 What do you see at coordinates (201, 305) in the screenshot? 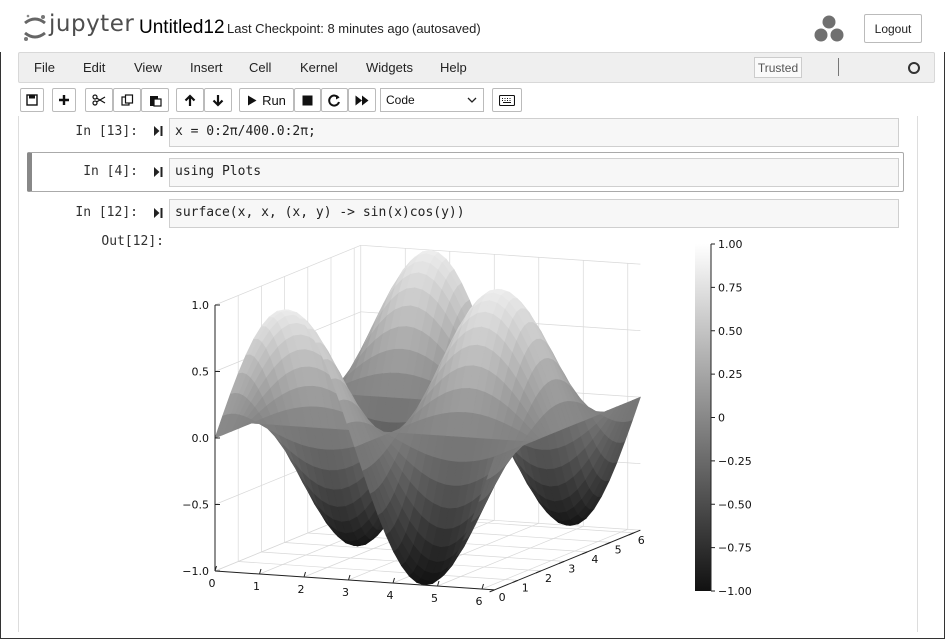
I see `z-tick-label: 1.0` at bounding box center [201, 305].